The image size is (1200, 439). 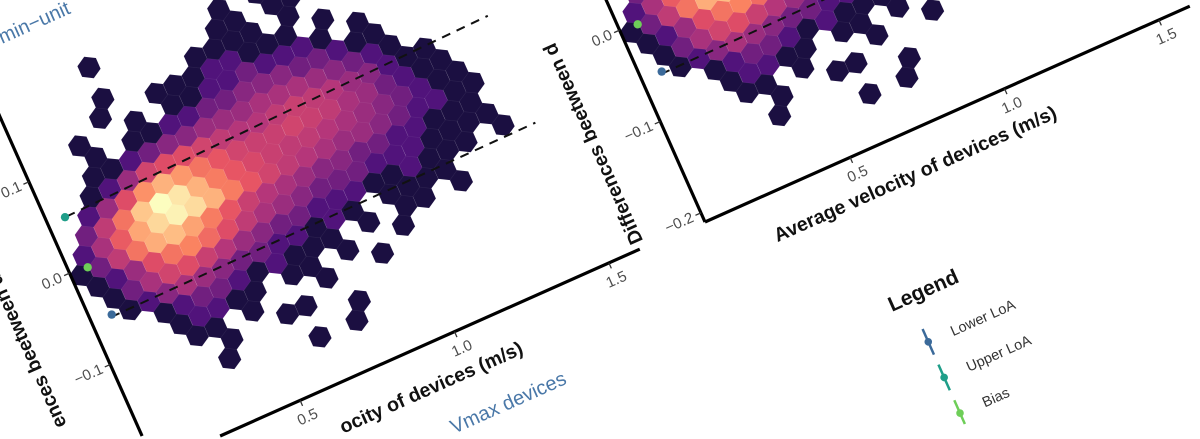 What do you see at coordinates (996, 398) in the screenshot?
I see `legend-label: Bias` at bounding box center [996, 398].